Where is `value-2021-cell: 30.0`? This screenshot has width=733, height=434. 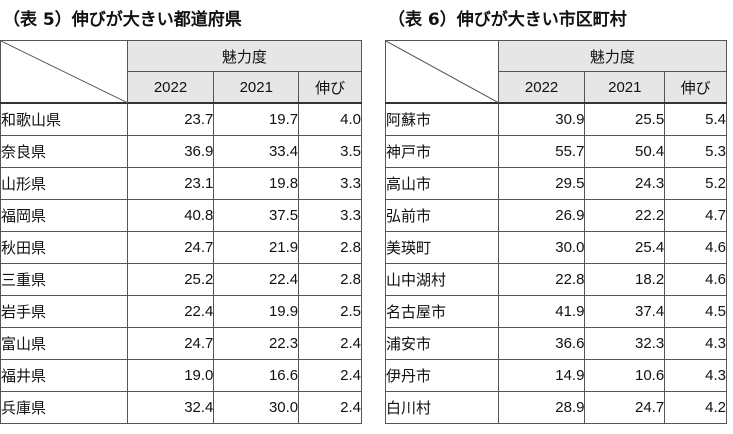
value-2021-cell: 30.0 is located at coordinates (256, 407).